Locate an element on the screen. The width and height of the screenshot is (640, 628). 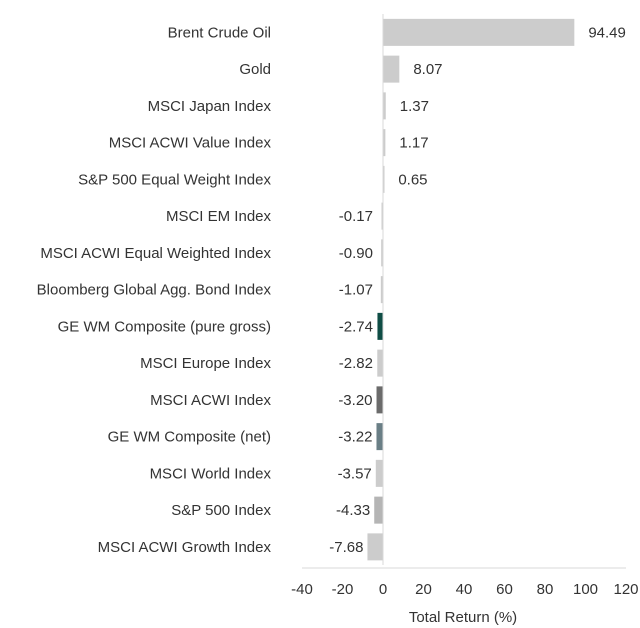
x-axis-title: Total Return (%) is located at coordinates (463, 617).